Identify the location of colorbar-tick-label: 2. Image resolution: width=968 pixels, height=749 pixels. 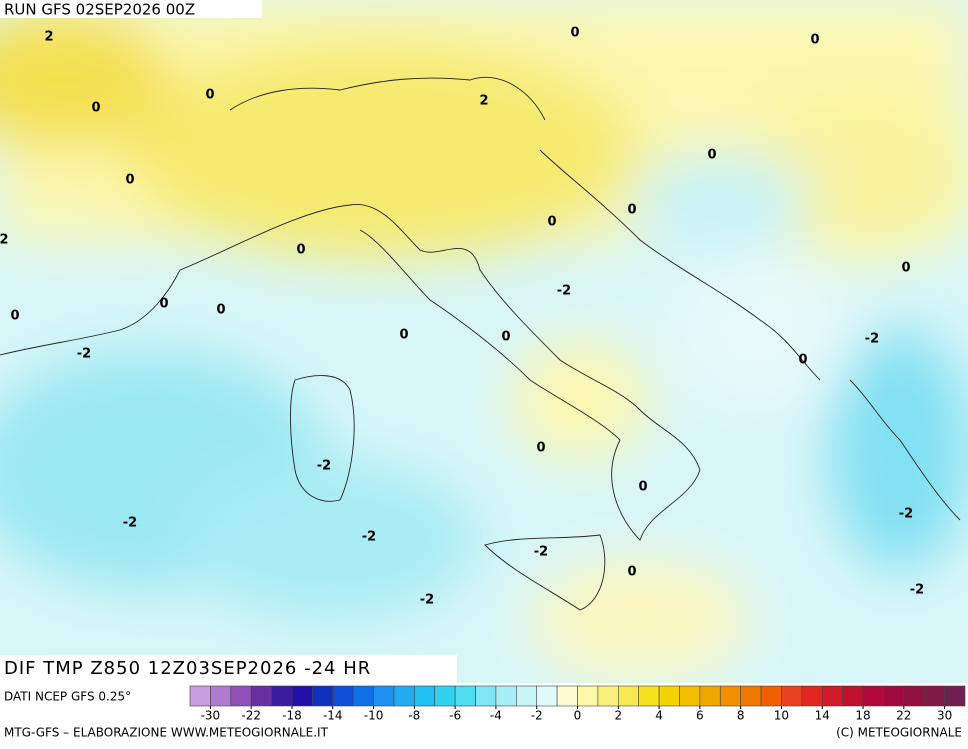
(618, 716).